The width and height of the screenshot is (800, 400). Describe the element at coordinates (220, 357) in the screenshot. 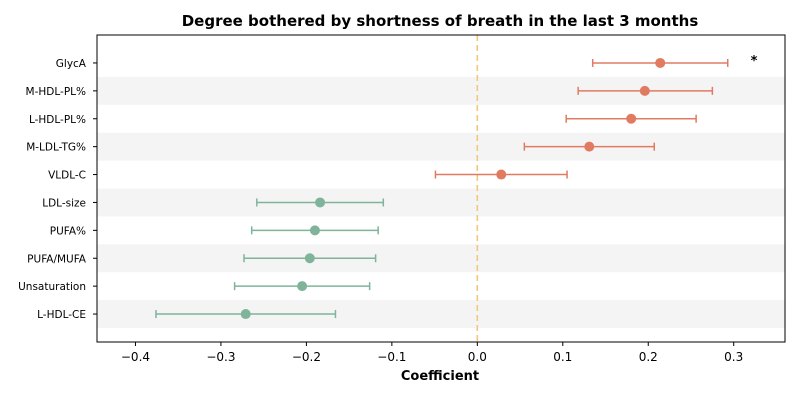

I see `x-tick-label: −0.3` at that location.